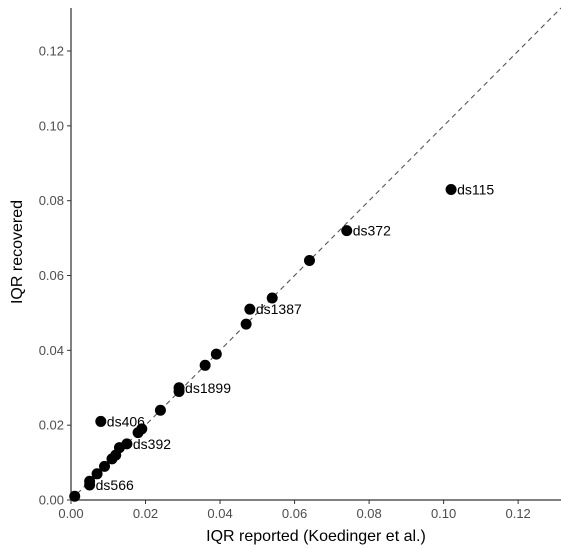  What do you see at coordinates (115, 485) in the screenshot?
I see `data-point-label: ds566` at bounding box center [115, 485].